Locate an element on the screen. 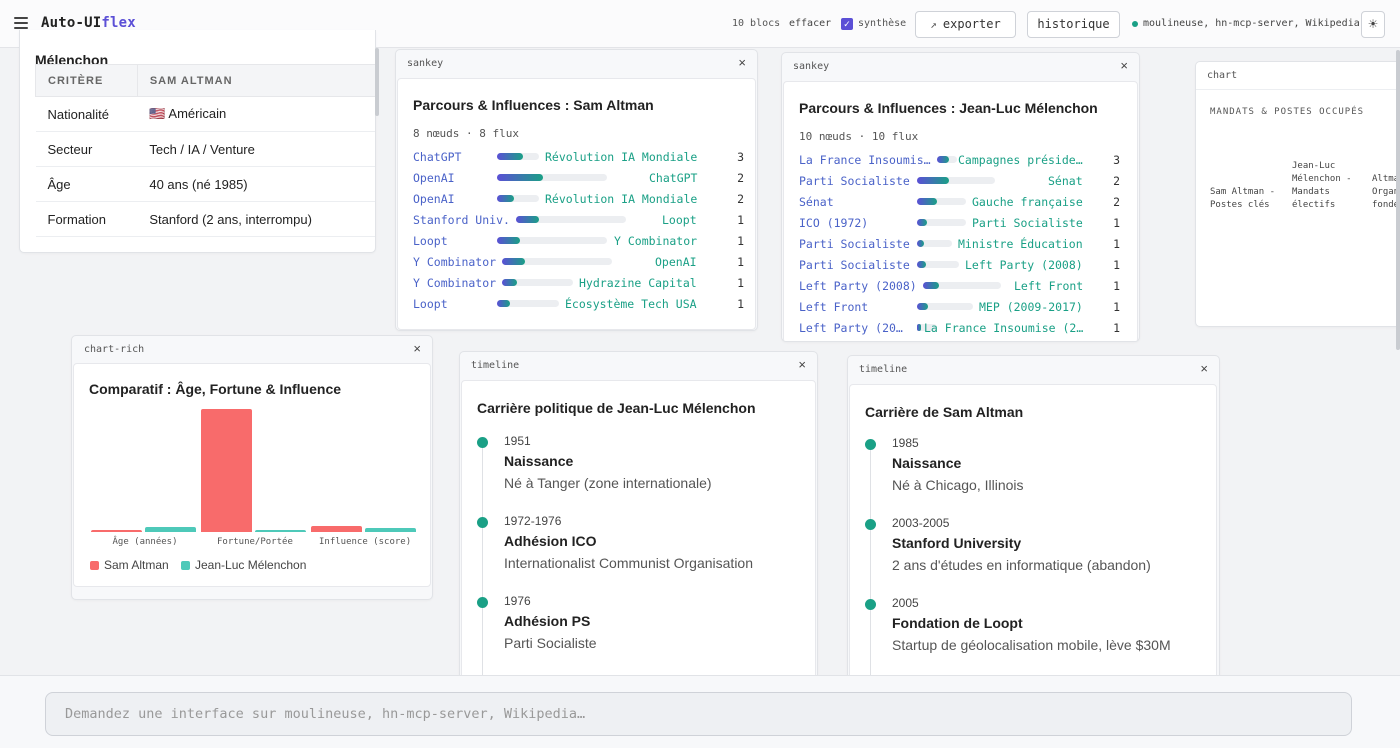  table-scrollbar is located at coordinates (377, 82).